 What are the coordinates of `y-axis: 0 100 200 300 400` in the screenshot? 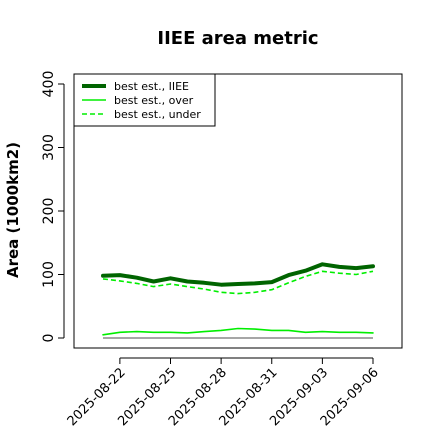 It's located at (53, 207).